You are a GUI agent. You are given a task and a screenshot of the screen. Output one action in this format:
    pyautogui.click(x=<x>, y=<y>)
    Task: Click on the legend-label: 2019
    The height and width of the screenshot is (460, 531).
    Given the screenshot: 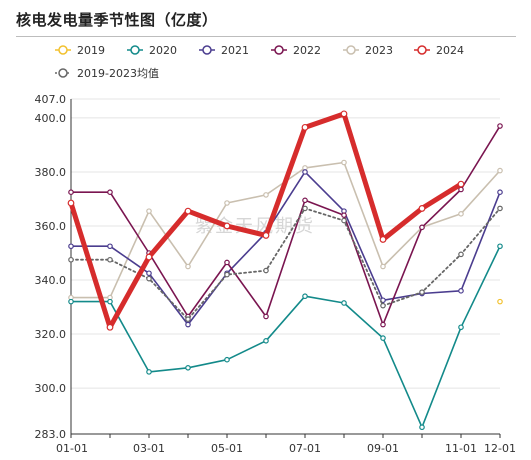 What is the action you would take?
    pyautogui.click(x=91, y=50)
    